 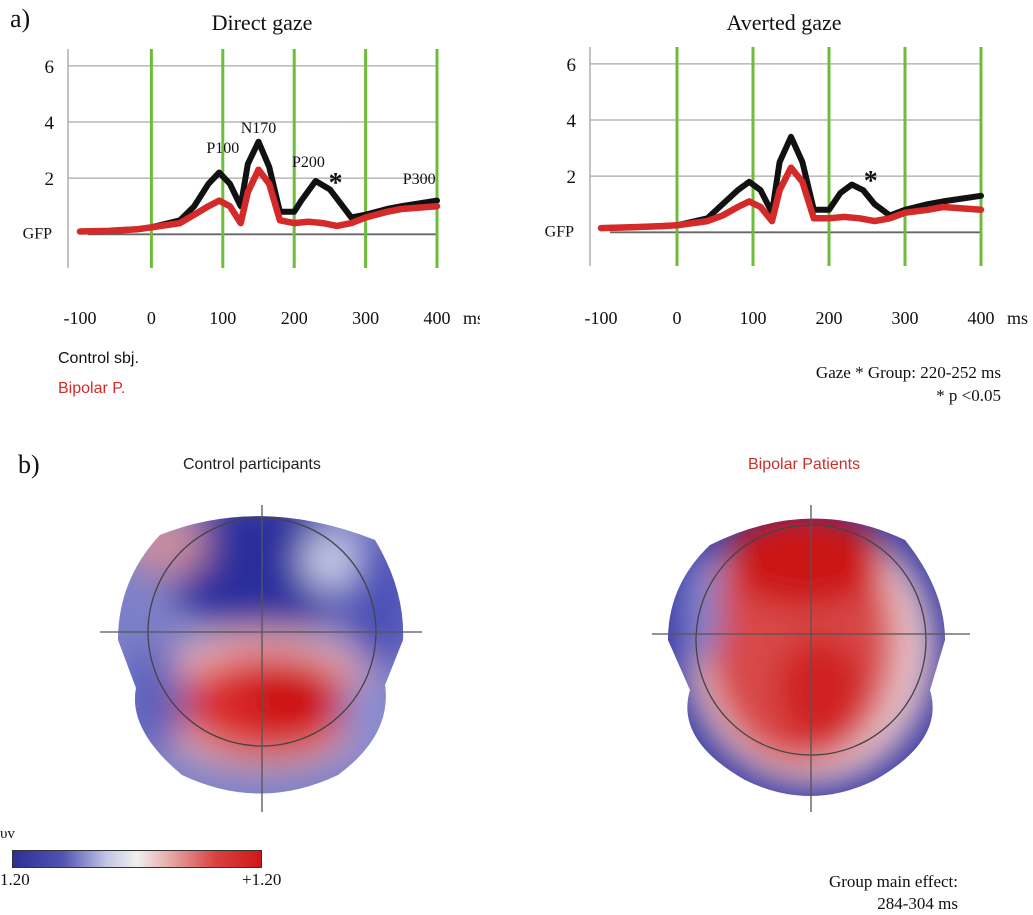 What do you see at coordinates (262, 22) in the screenshot?
I see `chart-title: Direct gaze` at bounding box center [262, 22].